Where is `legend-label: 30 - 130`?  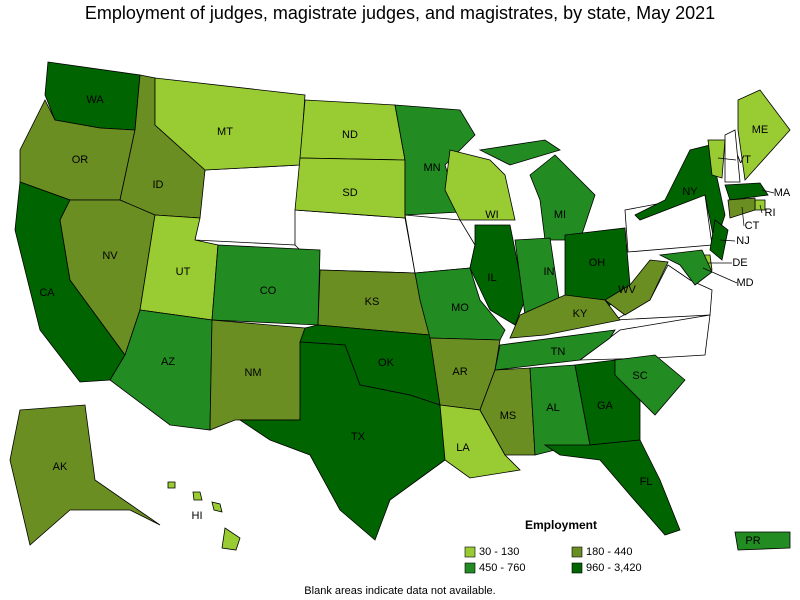 legend-label: 30 - 130 is located at coordinates (499, 552).